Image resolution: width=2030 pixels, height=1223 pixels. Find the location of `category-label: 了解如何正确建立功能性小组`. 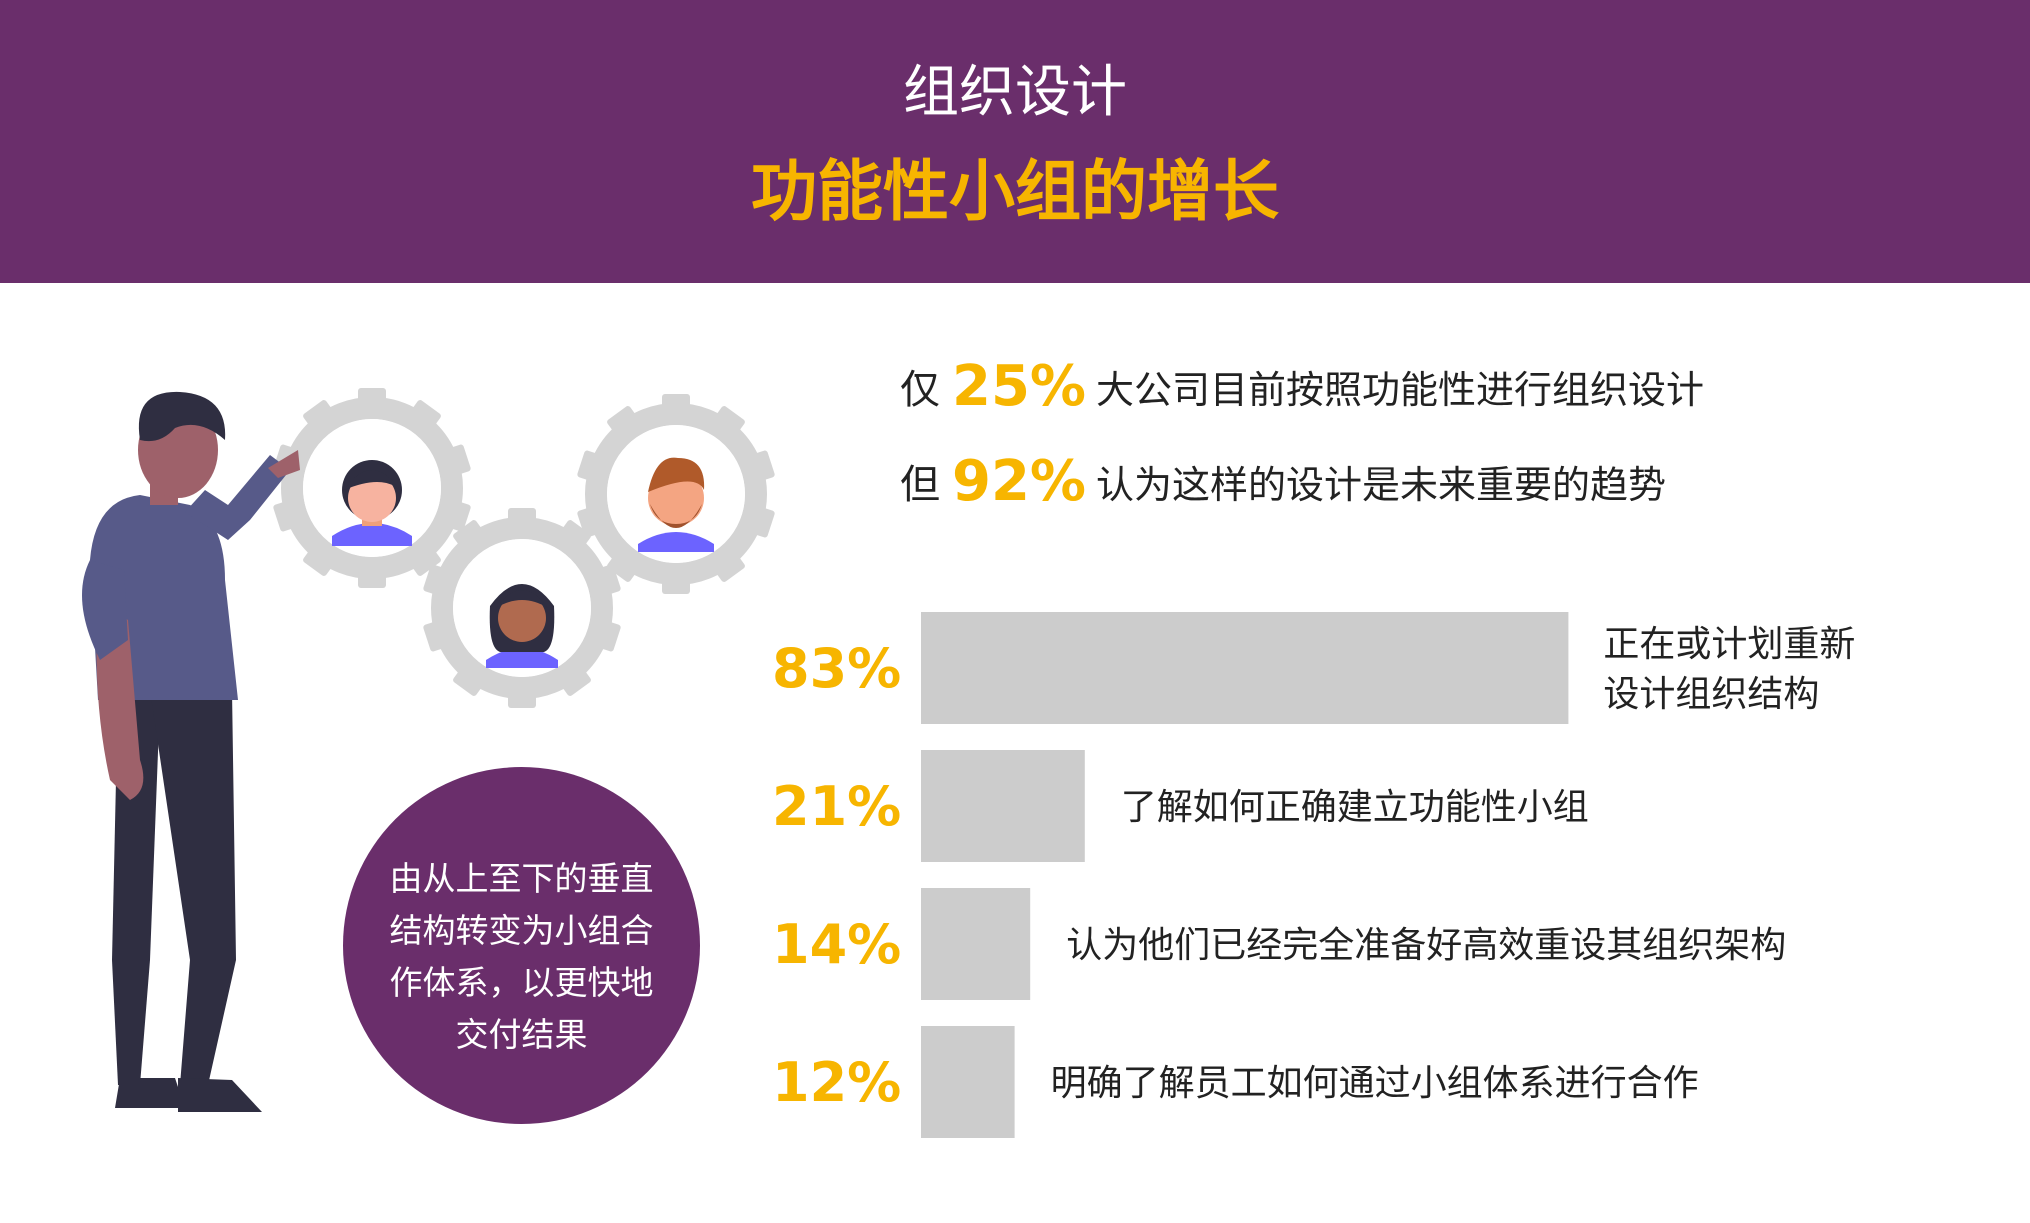

category-label: 了解如何正确建立功能性小组 is located at coordinates (1355, 807).